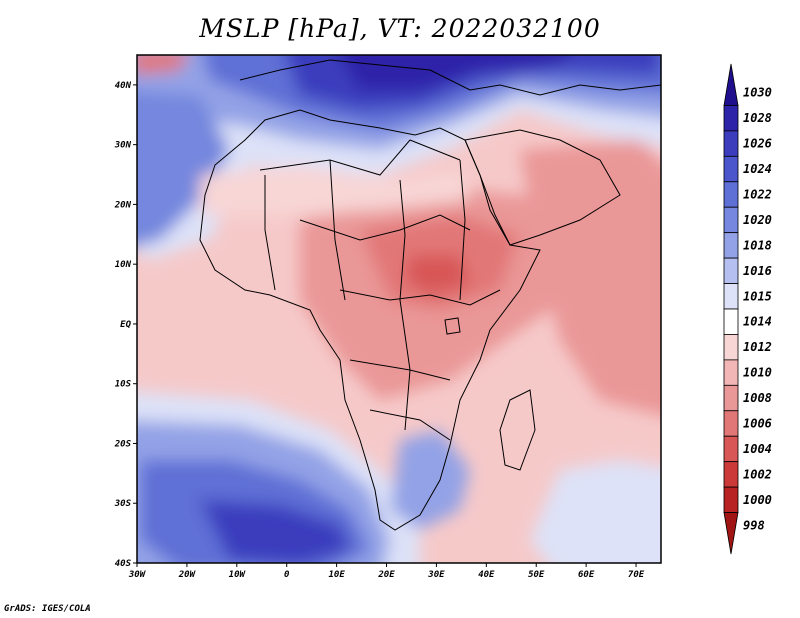 Image resolution: width=800 pixels, height=618 pixels. What do you see at coordinates (436, 575) in the screenshot?
I see `lon-tick-label: 30E` at bounding box center [436, 575].